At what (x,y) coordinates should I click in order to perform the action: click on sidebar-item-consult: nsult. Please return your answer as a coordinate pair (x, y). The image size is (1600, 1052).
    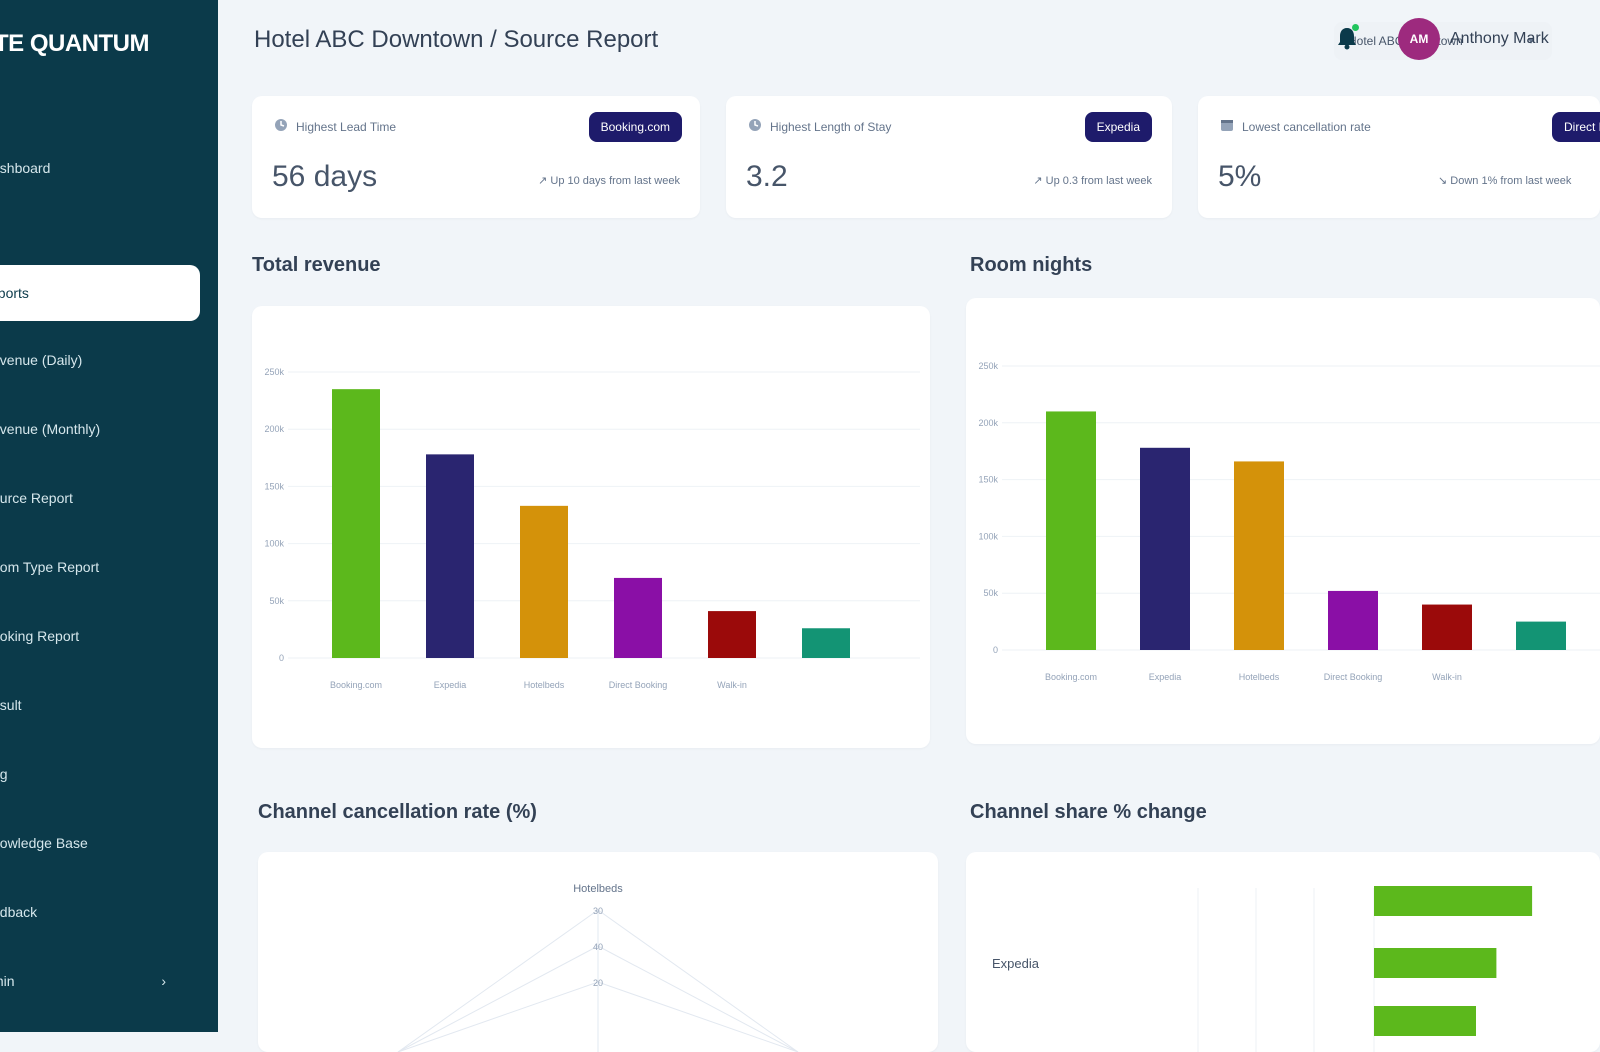
    Looking at the image, I should click on (101, 705).